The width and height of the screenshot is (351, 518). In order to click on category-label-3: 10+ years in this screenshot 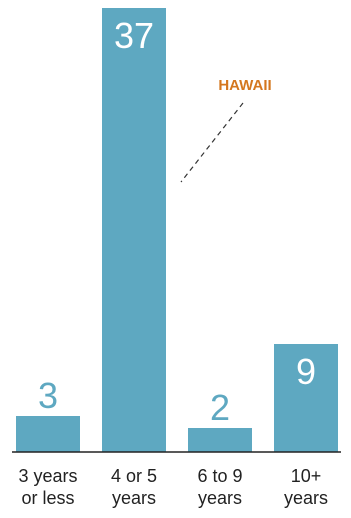, I will do `click(306, 487)`.